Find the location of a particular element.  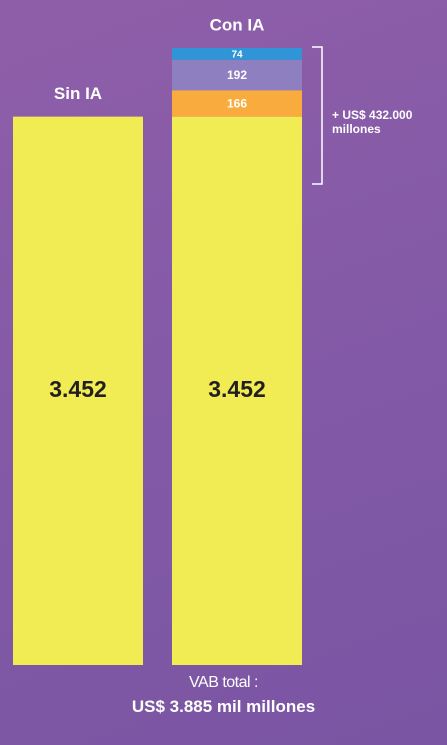

footer-total: US$ 3.885 mil millones is located at coordinates (223, 706).